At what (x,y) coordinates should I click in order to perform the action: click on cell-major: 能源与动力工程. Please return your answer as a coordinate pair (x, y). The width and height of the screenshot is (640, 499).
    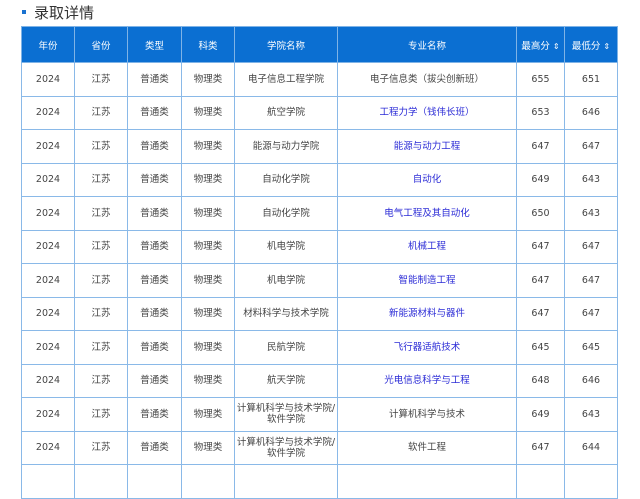
    Looking at the image, I should click on (427, 146).